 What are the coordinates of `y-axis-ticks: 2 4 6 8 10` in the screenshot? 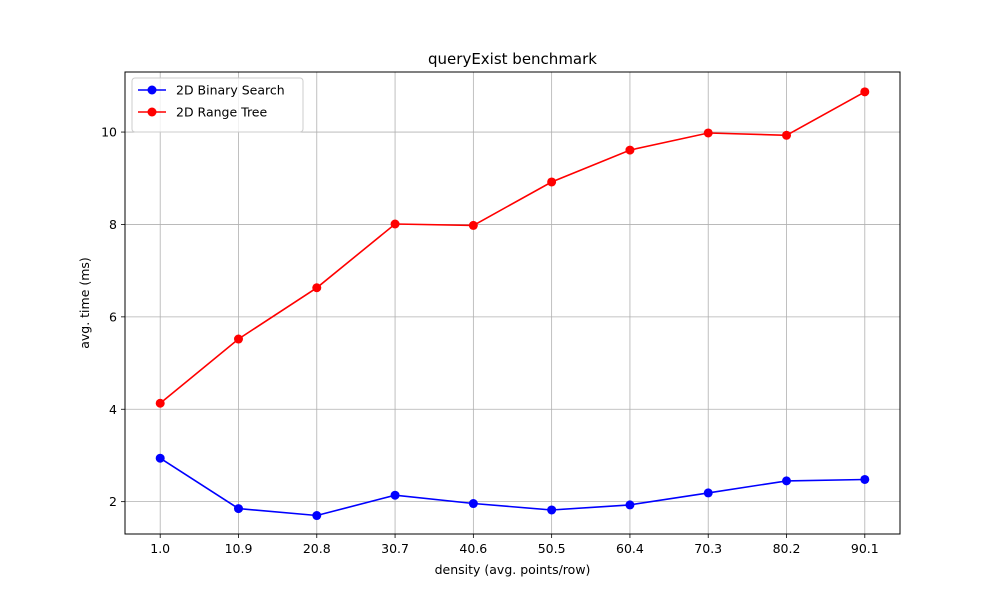 It's located at (113, 317).